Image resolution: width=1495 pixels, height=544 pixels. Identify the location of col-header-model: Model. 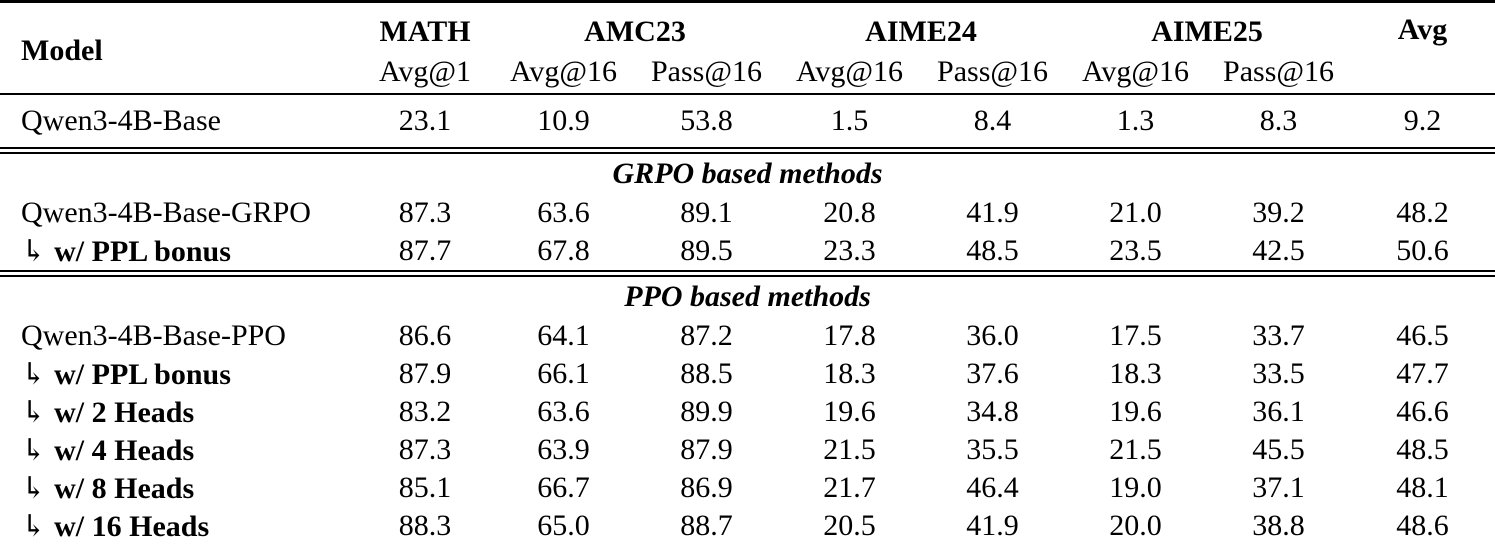
(62, 50).